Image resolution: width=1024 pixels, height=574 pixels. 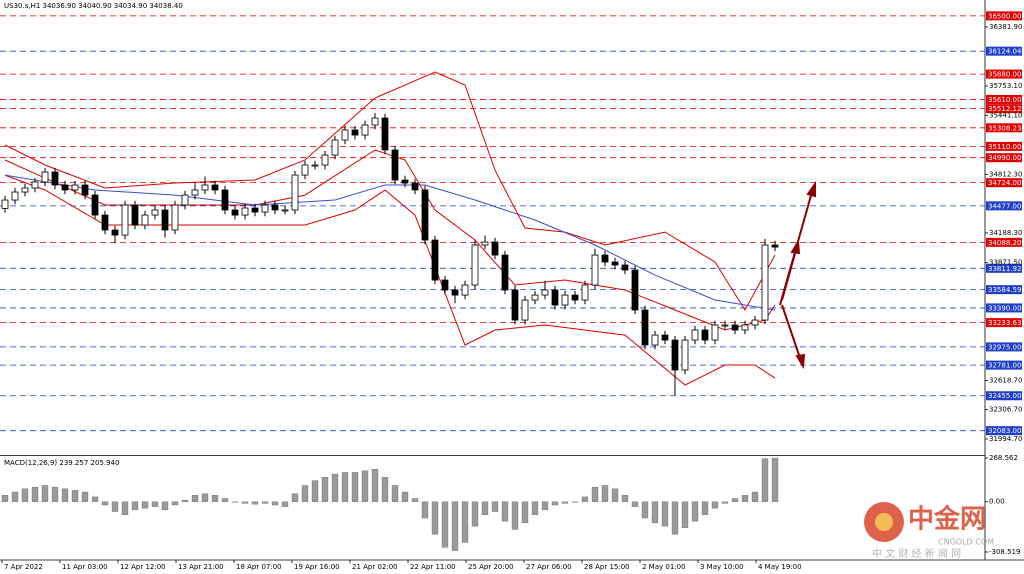 I want to click on level-label: 34088.20, so click(x=1004, y=243).